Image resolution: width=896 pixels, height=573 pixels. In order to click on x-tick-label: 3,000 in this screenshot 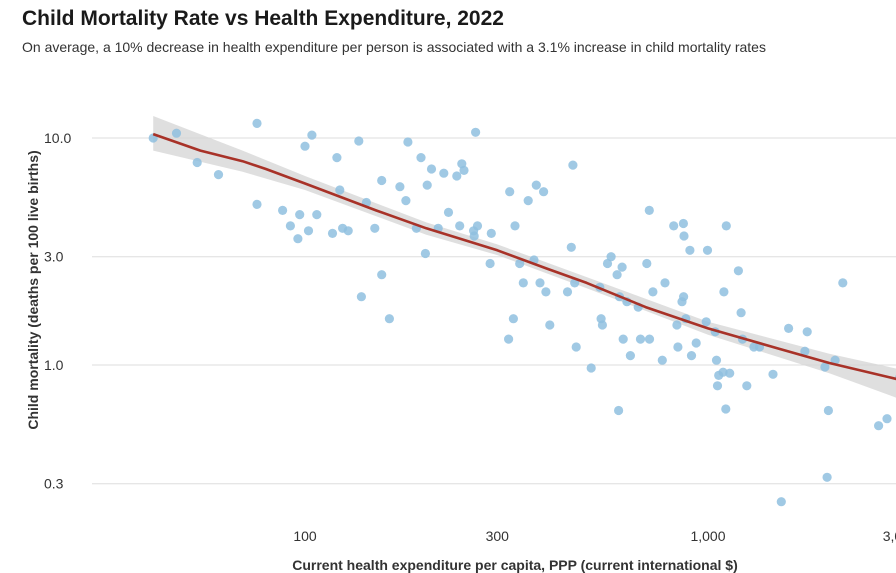, I will do `click(889, 536)`.